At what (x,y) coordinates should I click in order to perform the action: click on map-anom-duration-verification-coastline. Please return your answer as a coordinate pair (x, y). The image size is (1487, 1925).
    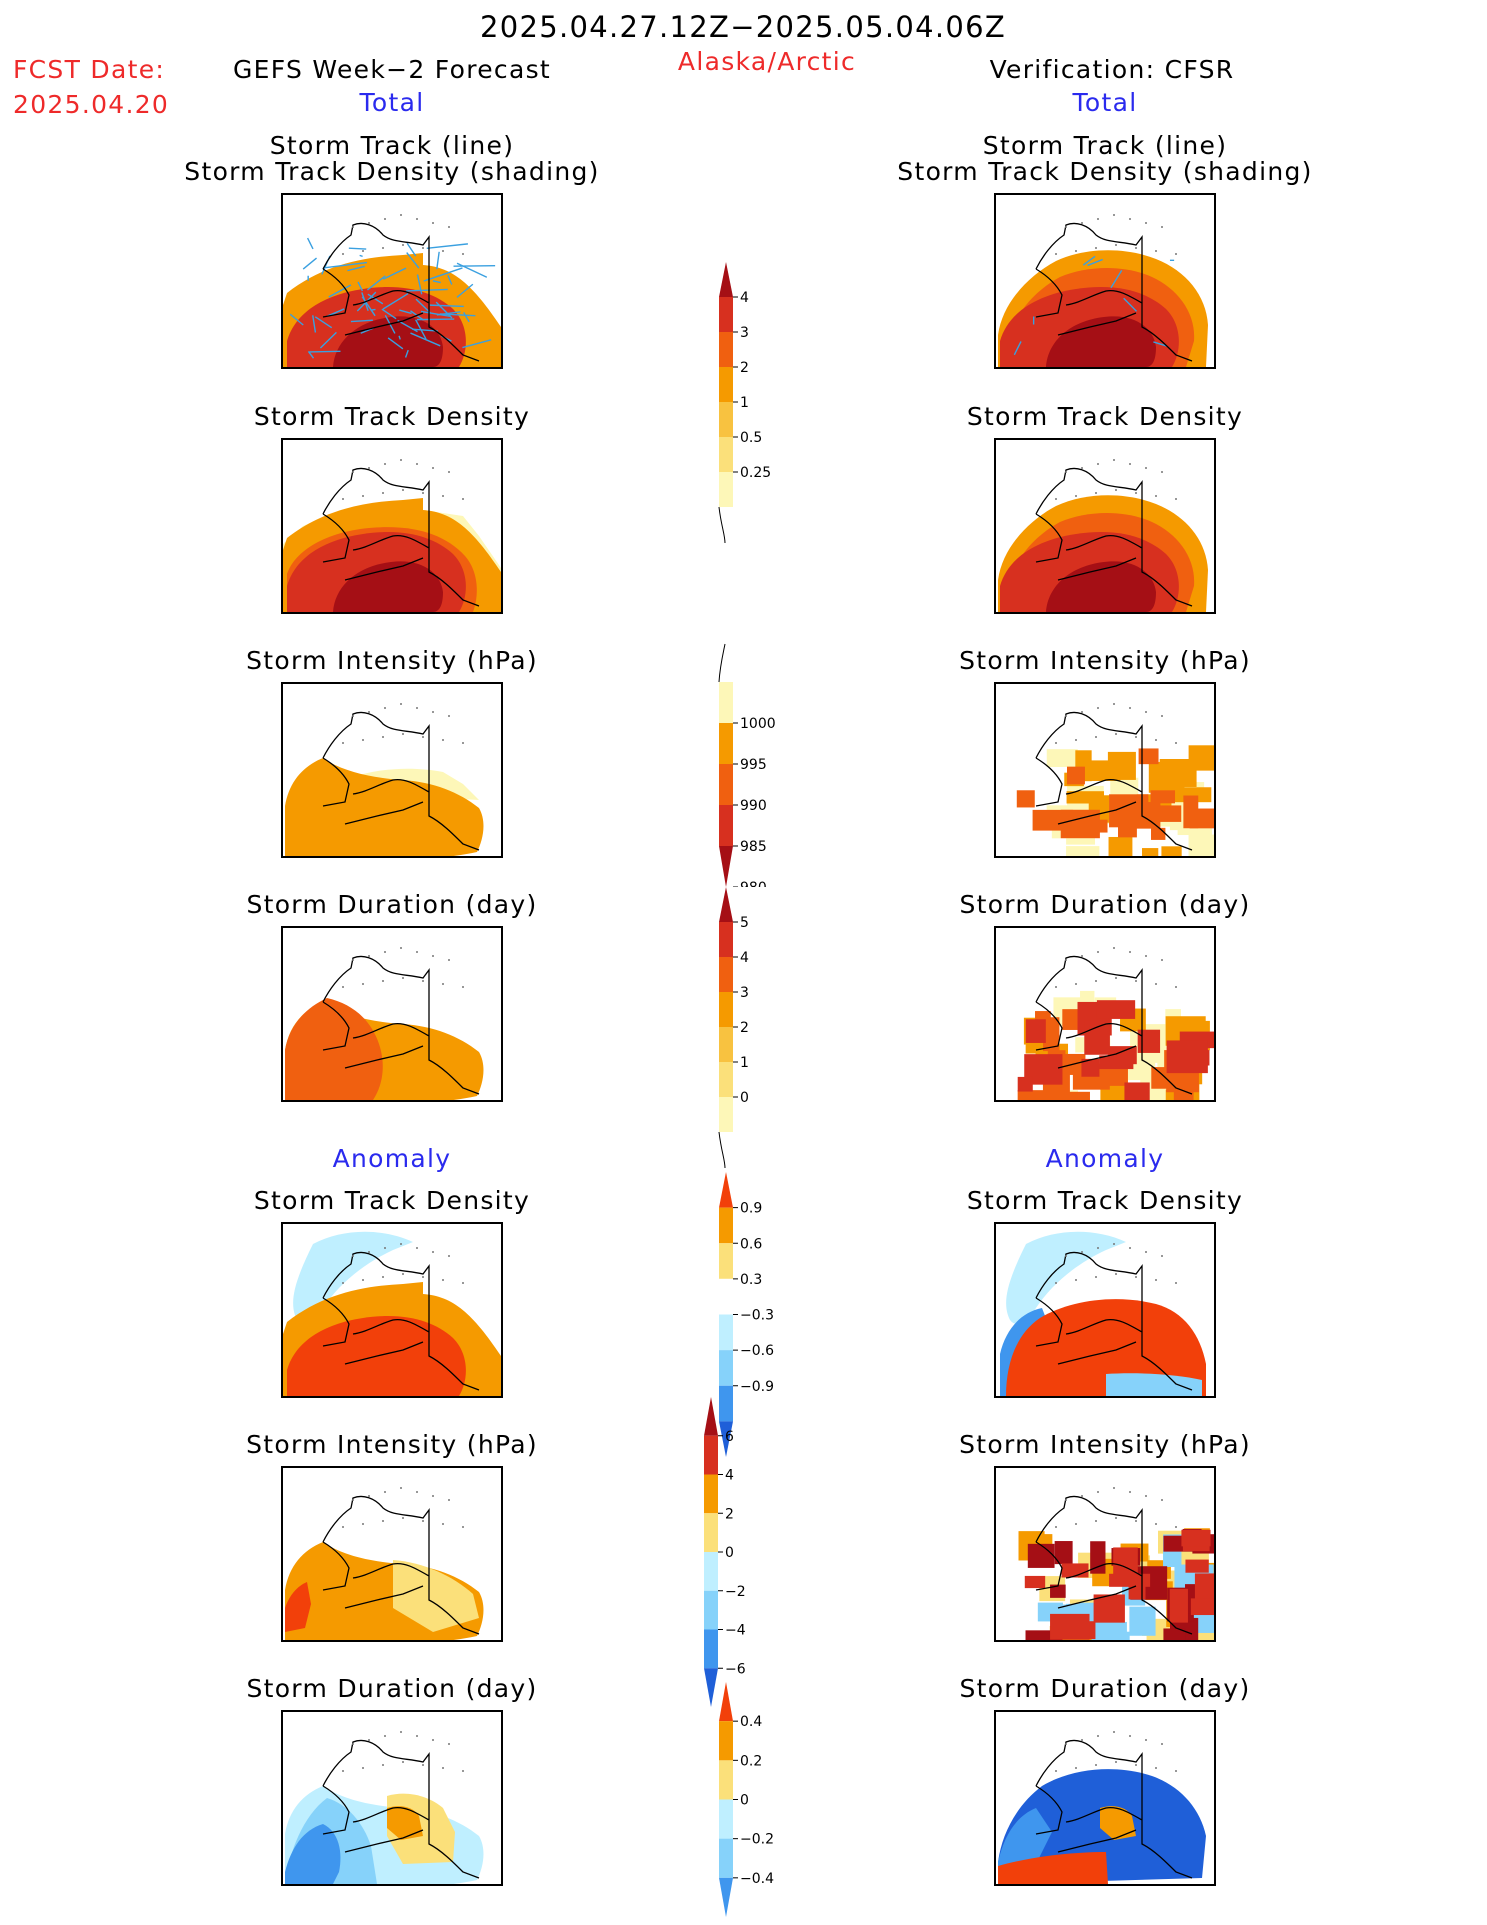
    Looking at the image, I should click on (1114, 1809).